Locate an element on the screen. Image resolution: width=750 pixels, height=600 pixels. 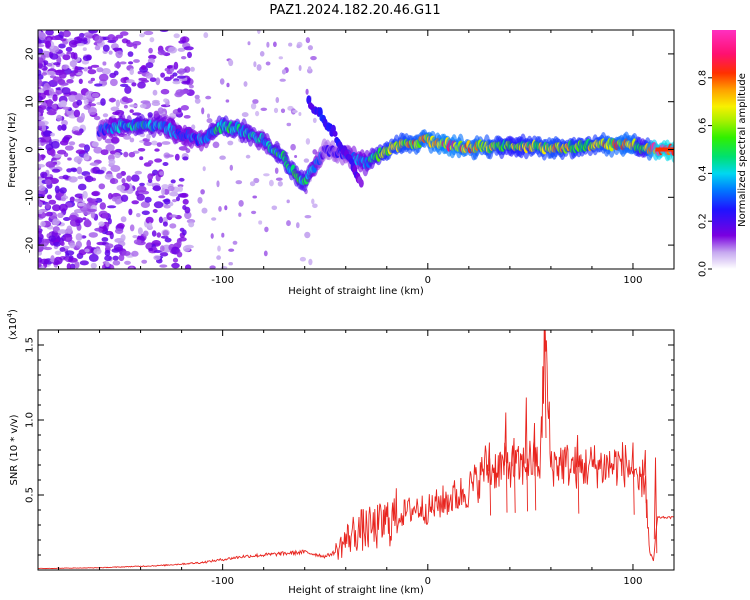
spectrogram-ytick-label: -20 is located at coordinates (30, 245).